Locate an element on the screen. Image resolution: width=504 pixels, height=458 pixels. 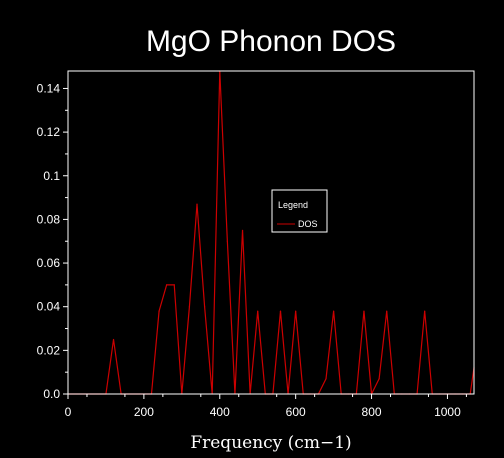
x-tick-label: 600 is located at coordinates (296, 412).